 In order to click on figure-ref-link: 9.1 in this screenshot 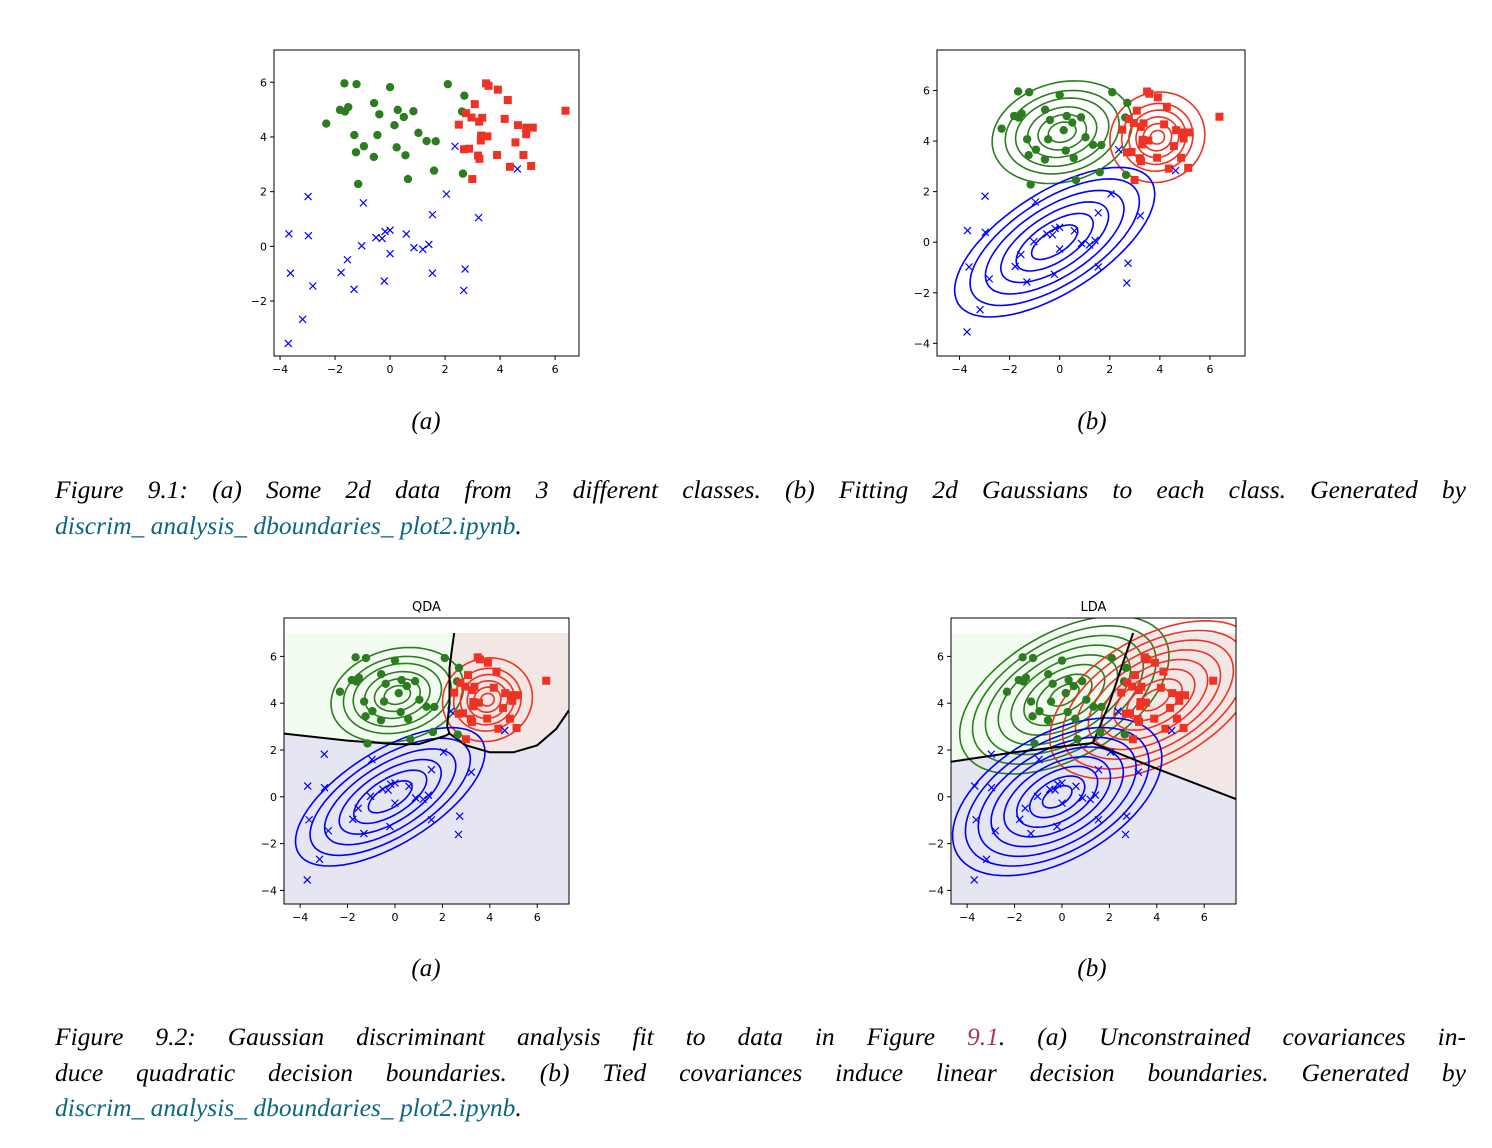, I will do `click(983, 1036)`.